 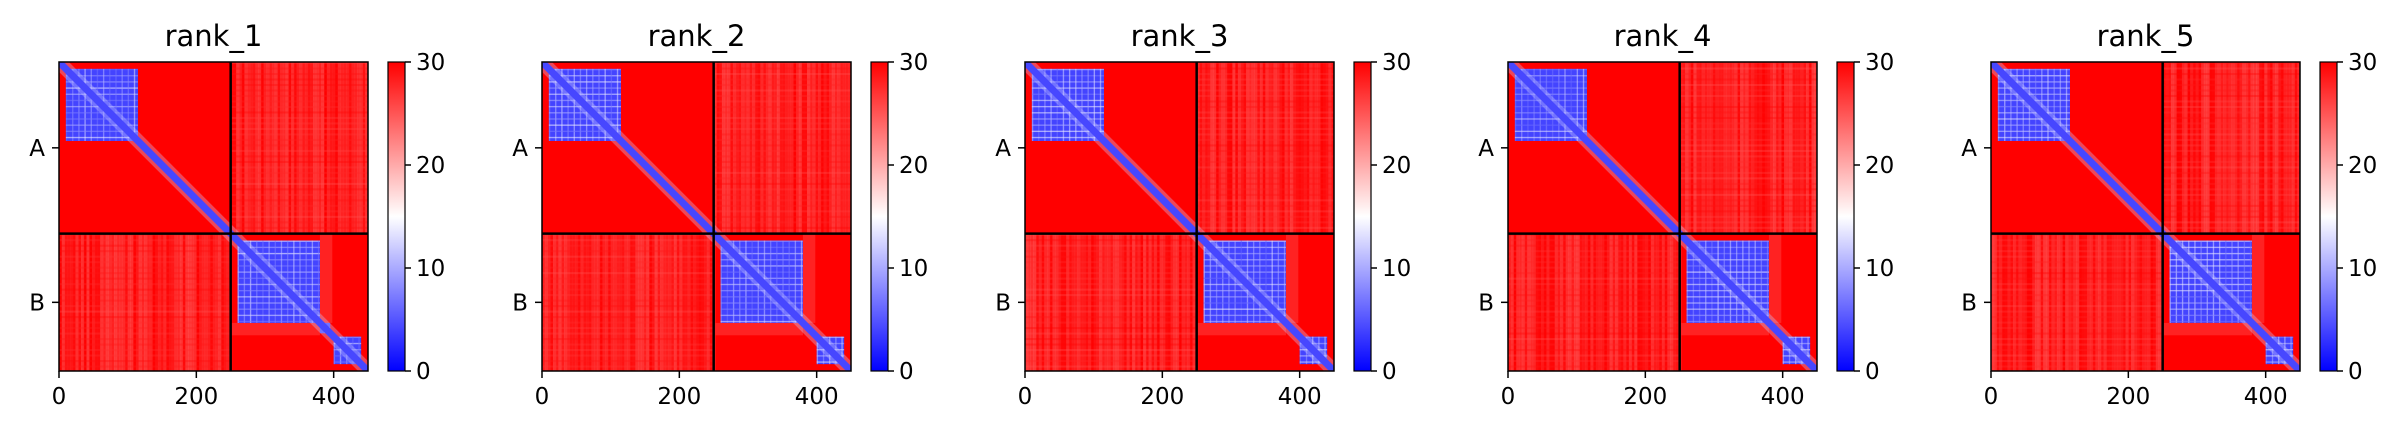 What do you see at coordinates (1845, 216) in the screenshot?
I see `colorbar` at bounding box center [1845, 216].